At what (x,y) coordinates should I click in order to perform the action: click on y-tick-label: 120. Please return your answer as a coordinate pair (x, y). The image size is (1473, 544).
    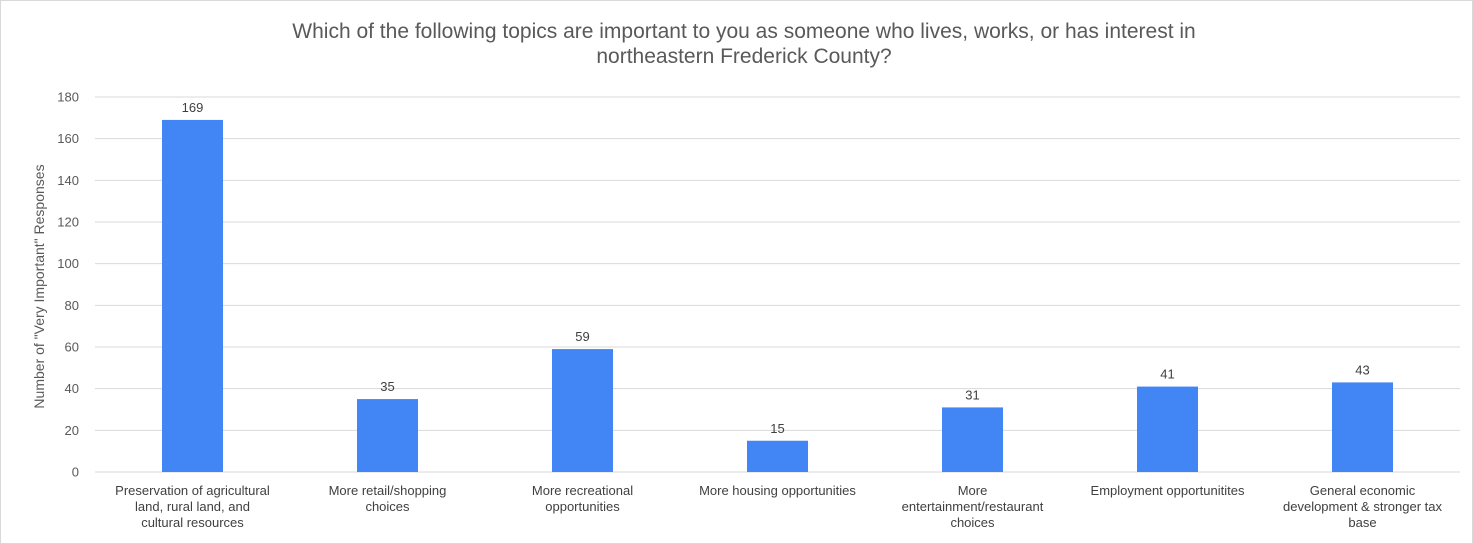
    Looking at the image, I should click on (68, 222).